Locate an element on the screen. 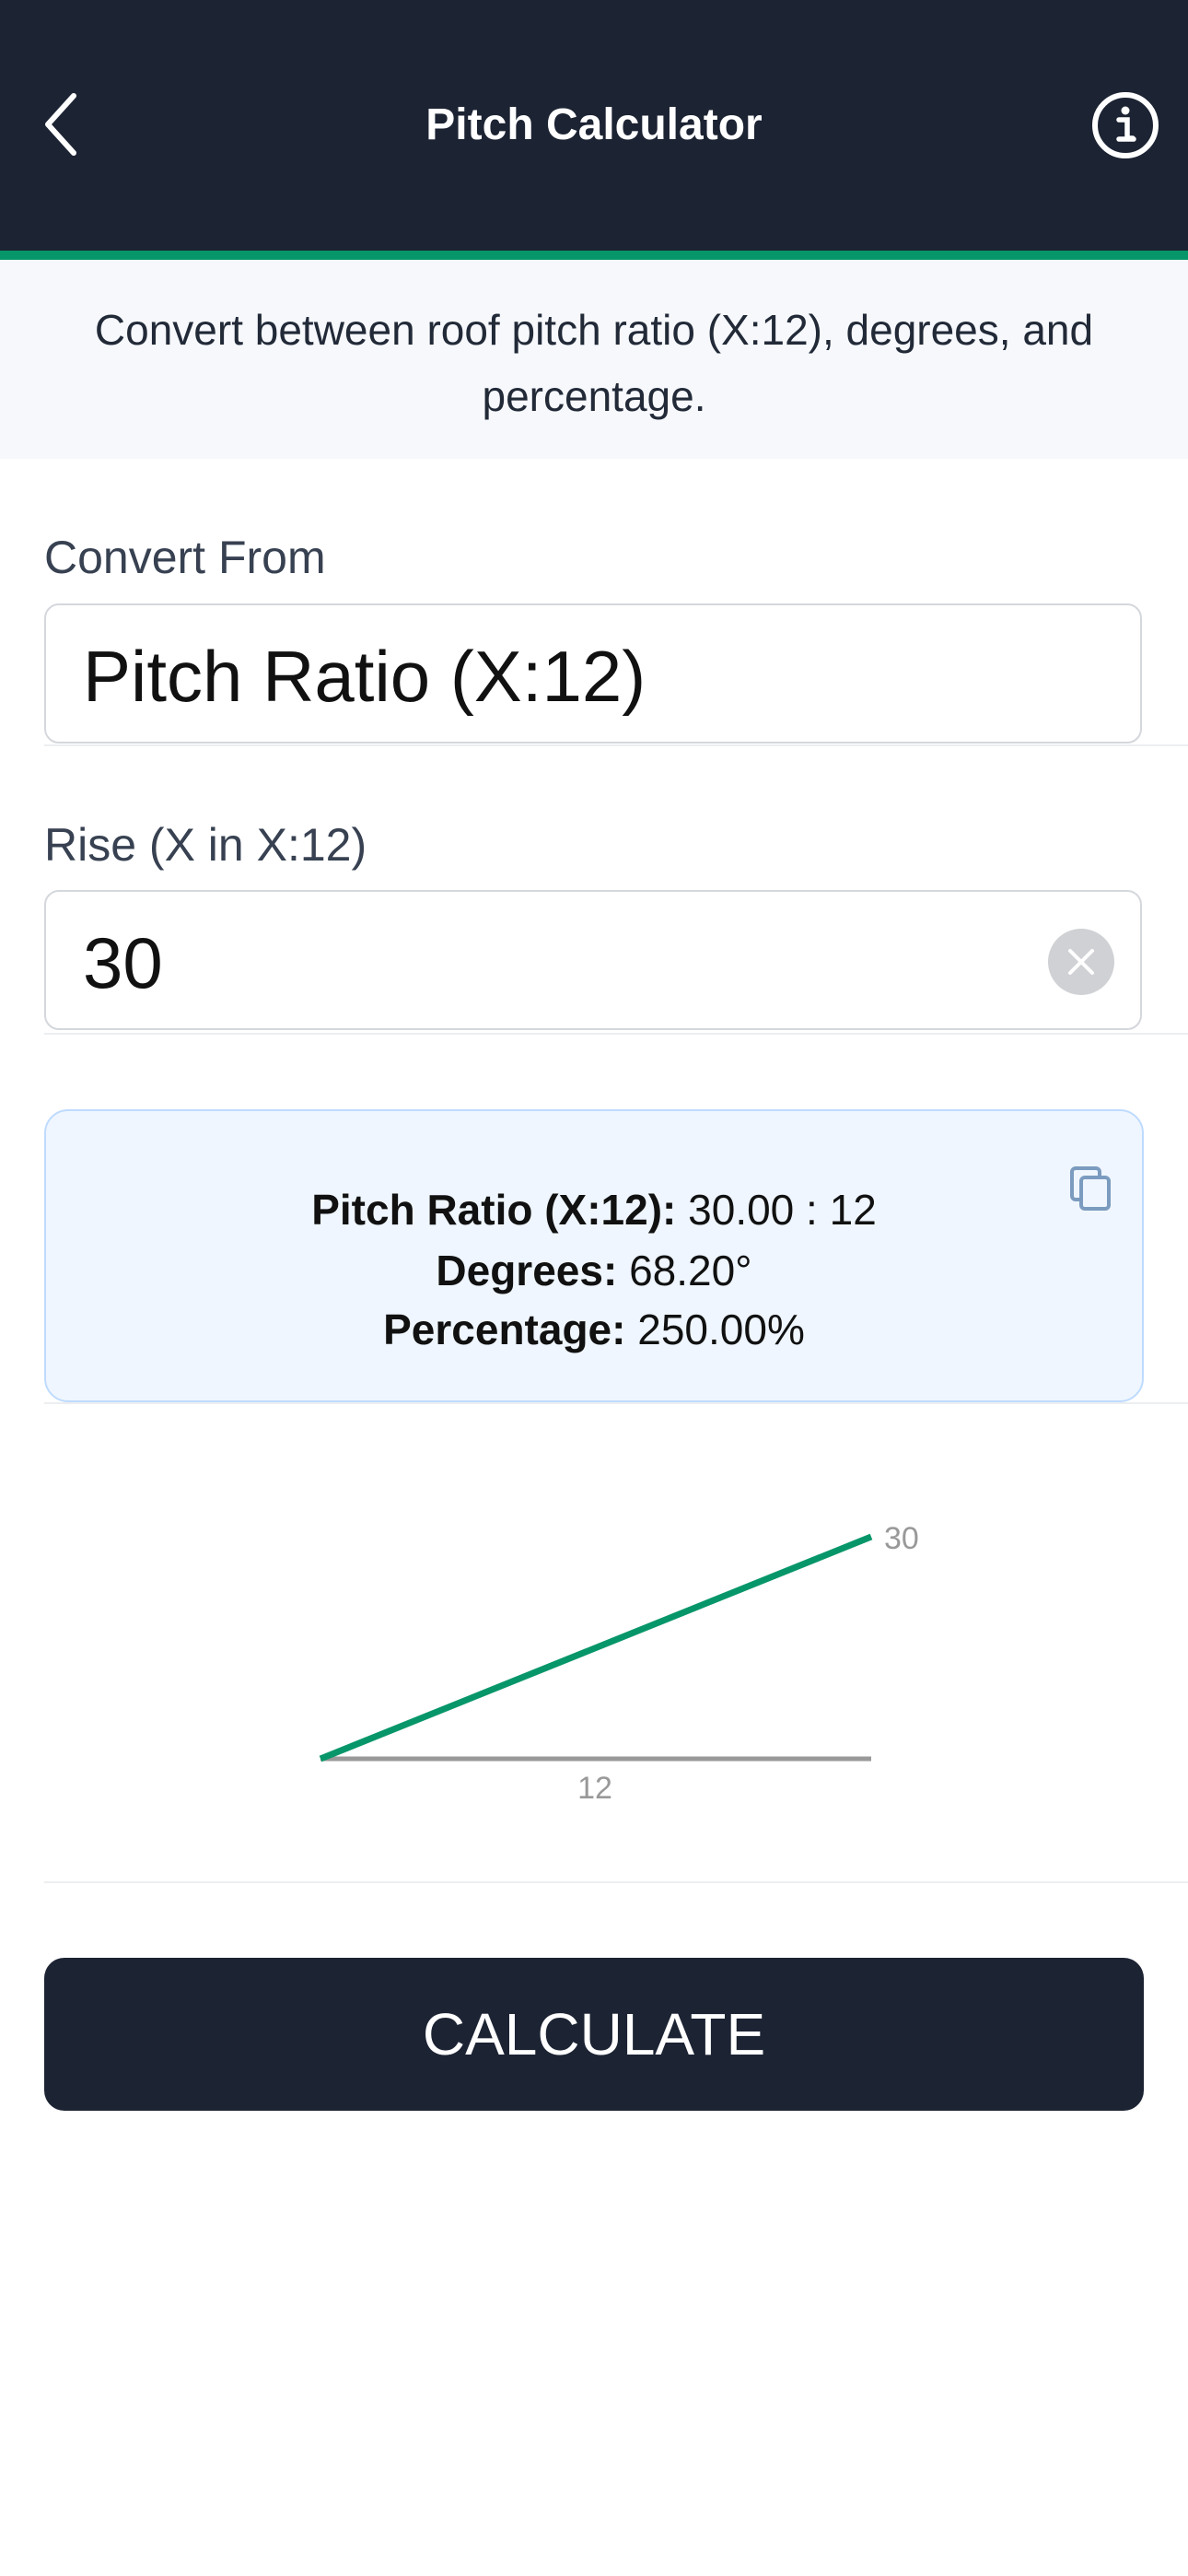 This screenshot has height=2576, width=1188. result-pitch-row: Pitch Ratio (X:12): 30.00 : 12 is located at coordinates (594, 1210).